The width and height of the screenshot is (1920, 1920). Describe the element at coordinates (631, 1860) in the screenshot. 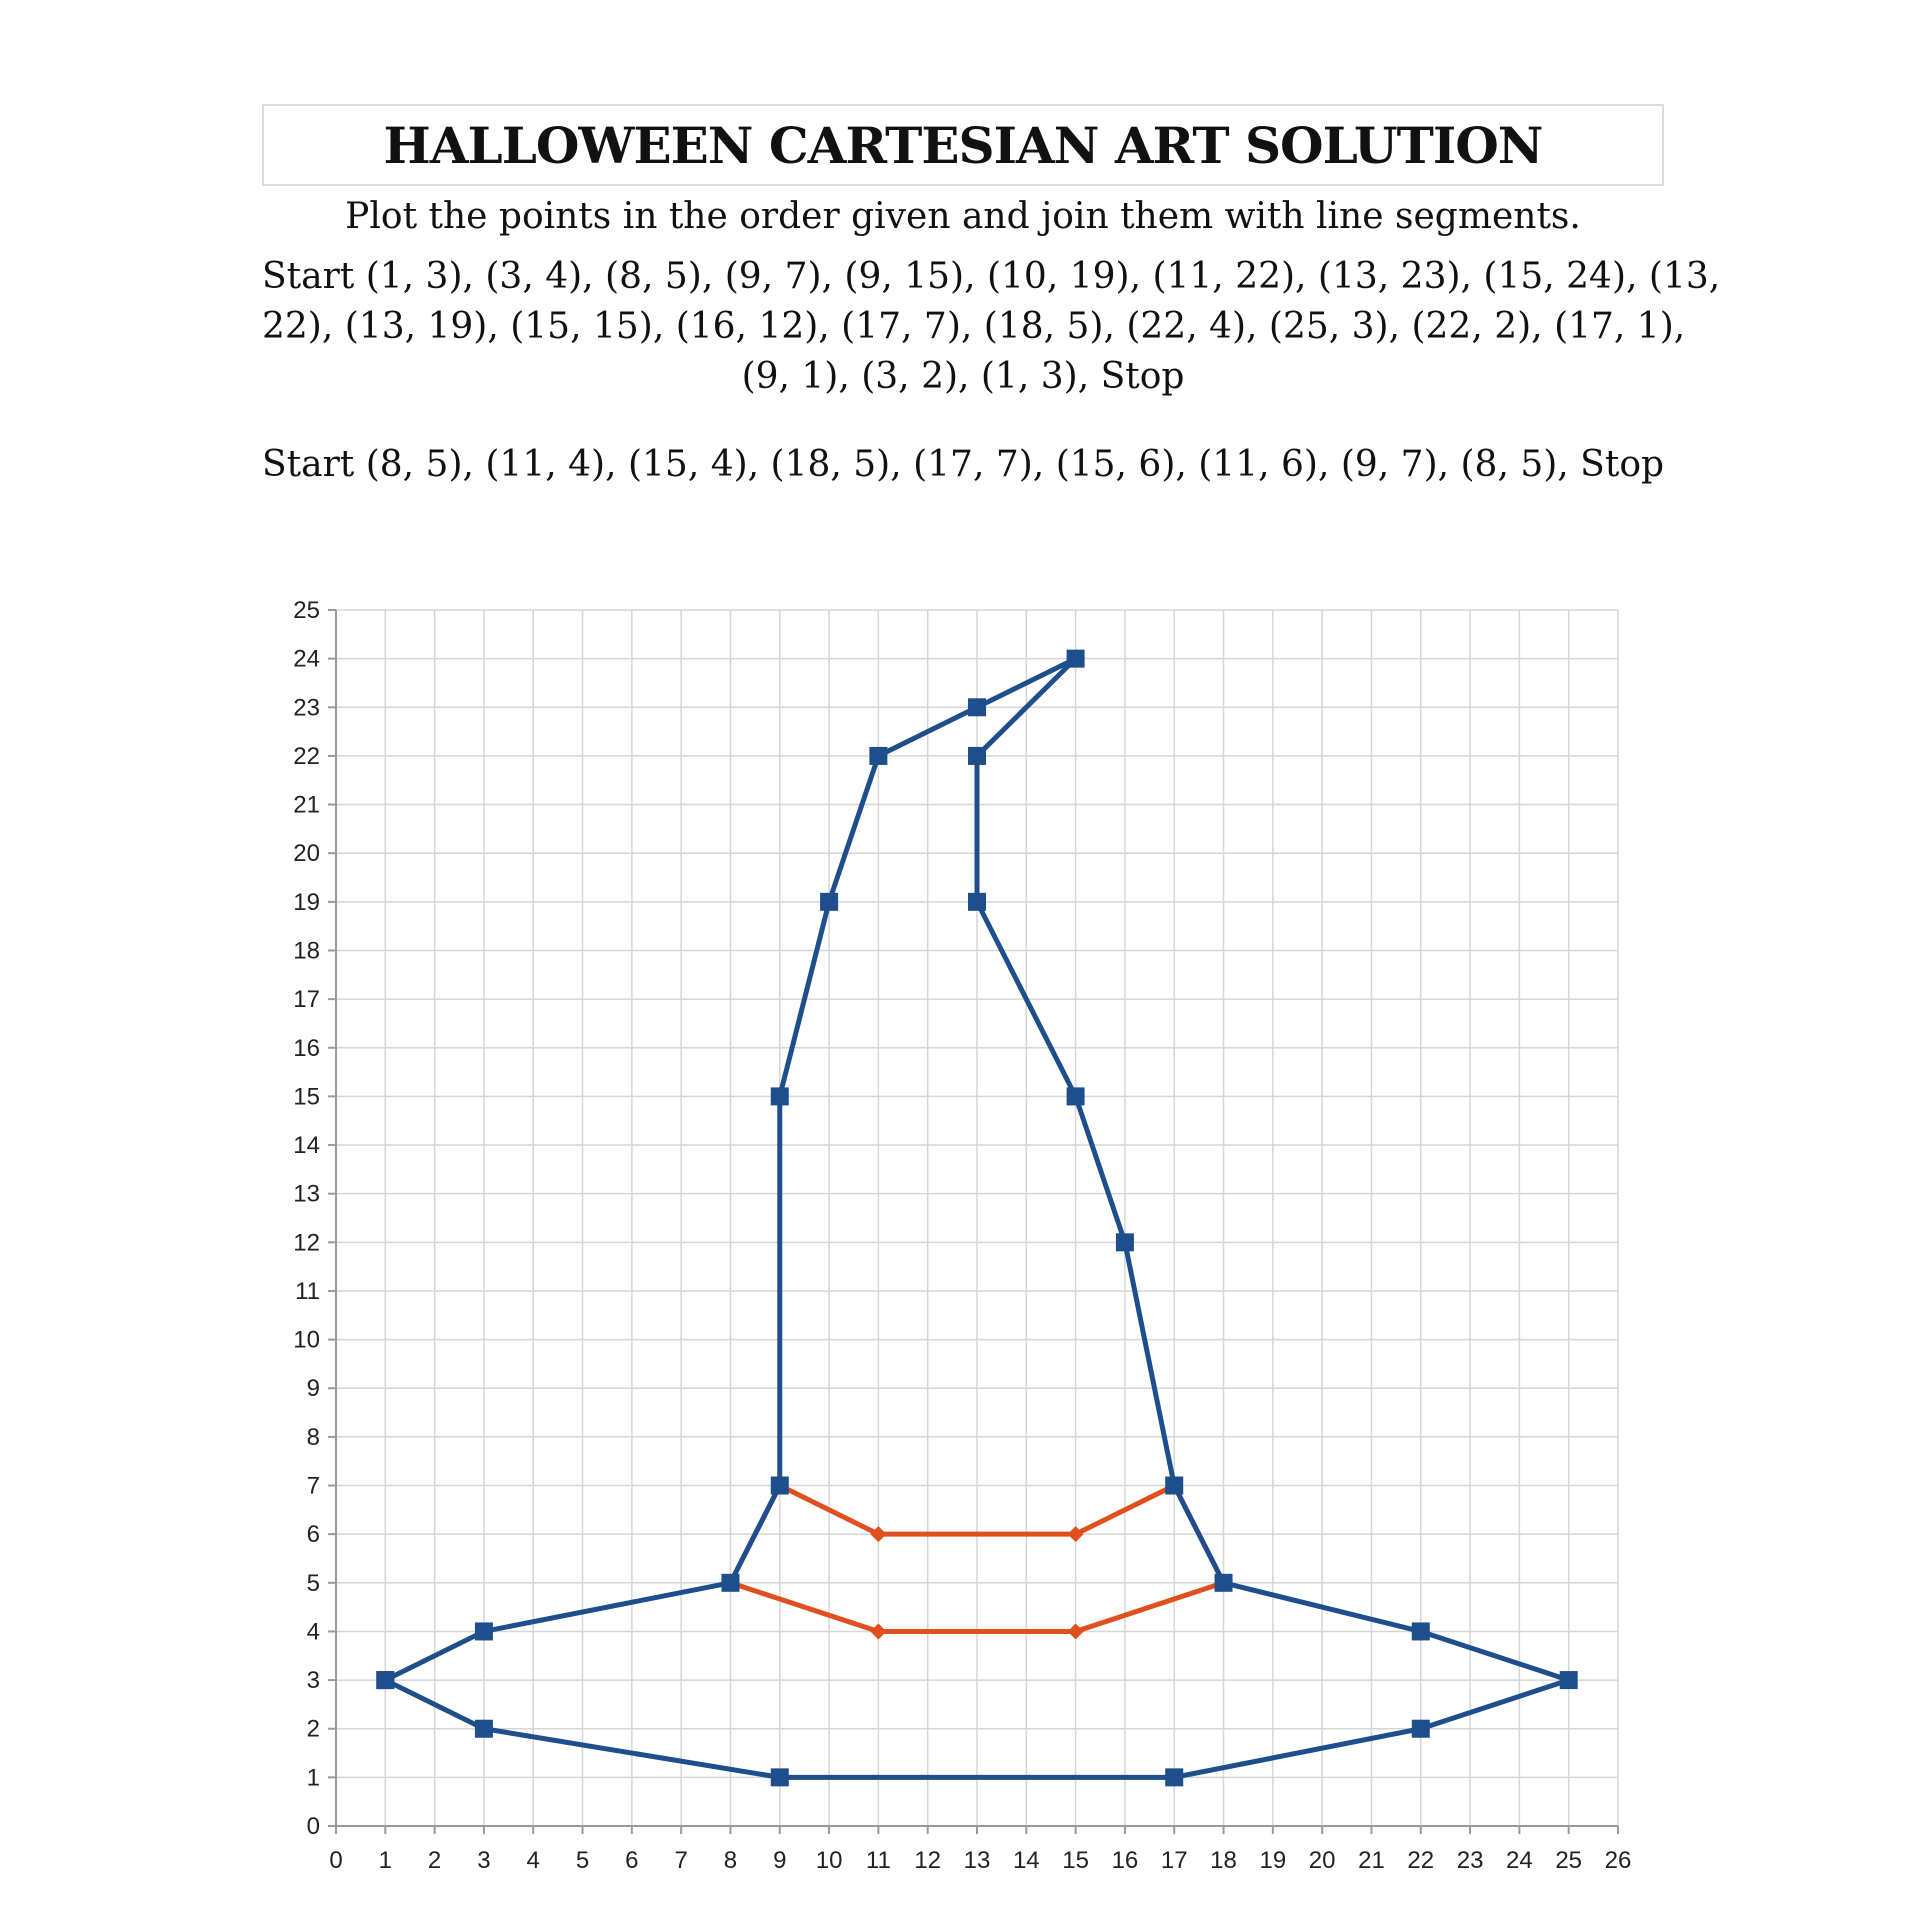

I see `x-tick-label: 6` at that location.